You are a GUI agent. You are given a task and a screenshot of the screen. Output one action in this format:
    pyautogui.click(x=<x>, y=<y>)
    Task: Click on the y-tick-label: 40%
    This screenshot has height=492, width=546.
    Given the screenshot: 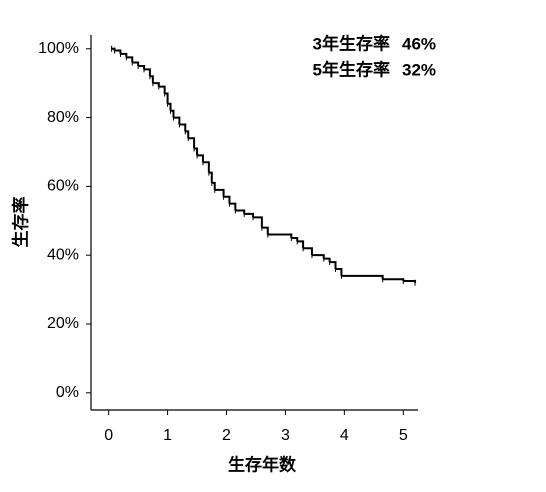 What is the action you would take?
    pyautogui.click(x=63, y=254)
    